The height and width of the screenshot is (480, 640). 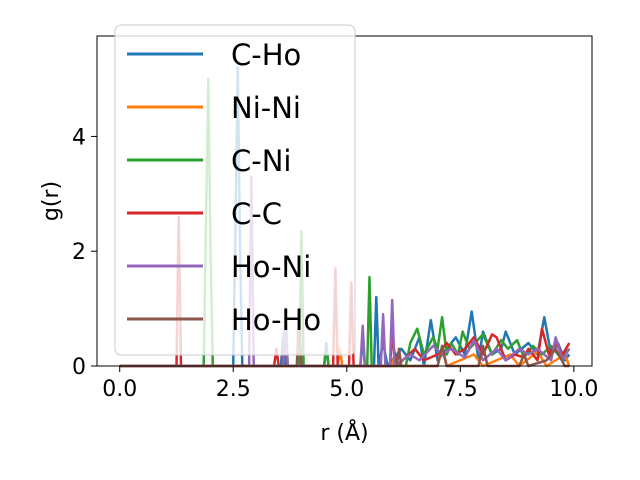 What do you see at coordinates (346, 389) in the screenshot?
I see `x-tick-label: 5.0` at bounding box center [346, 389].